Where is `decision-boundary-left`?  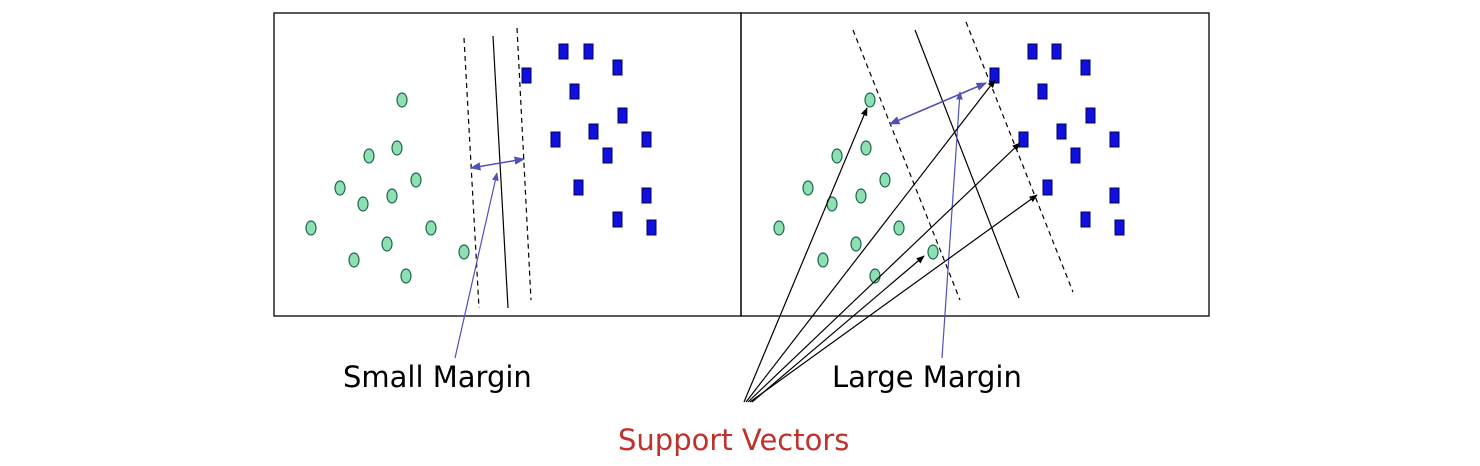
decision-boundary-left is located at coordinates (500, 172).